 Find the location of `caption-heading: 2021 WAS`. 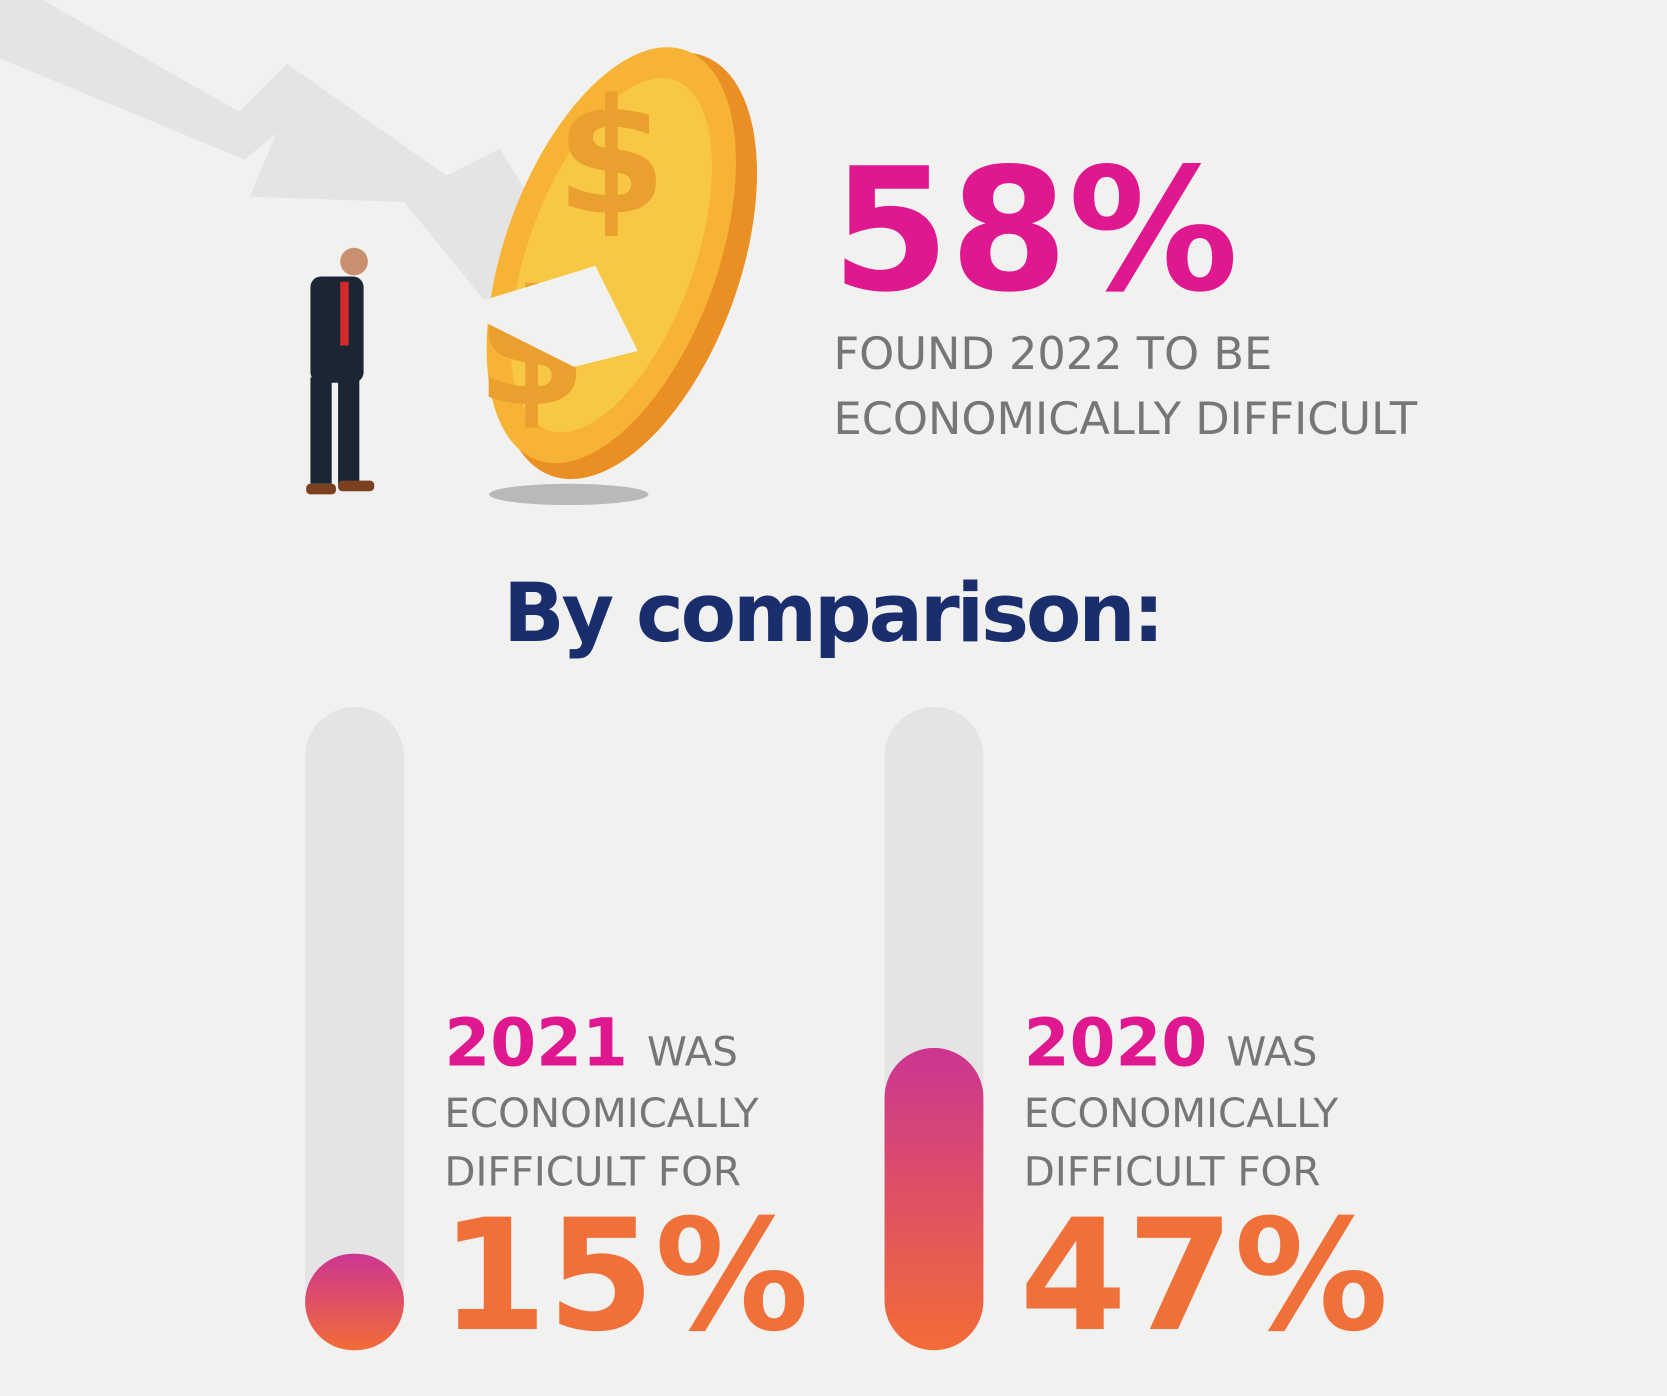

caption-heading: 2021 WAS is located at coordinates (591, 1042).